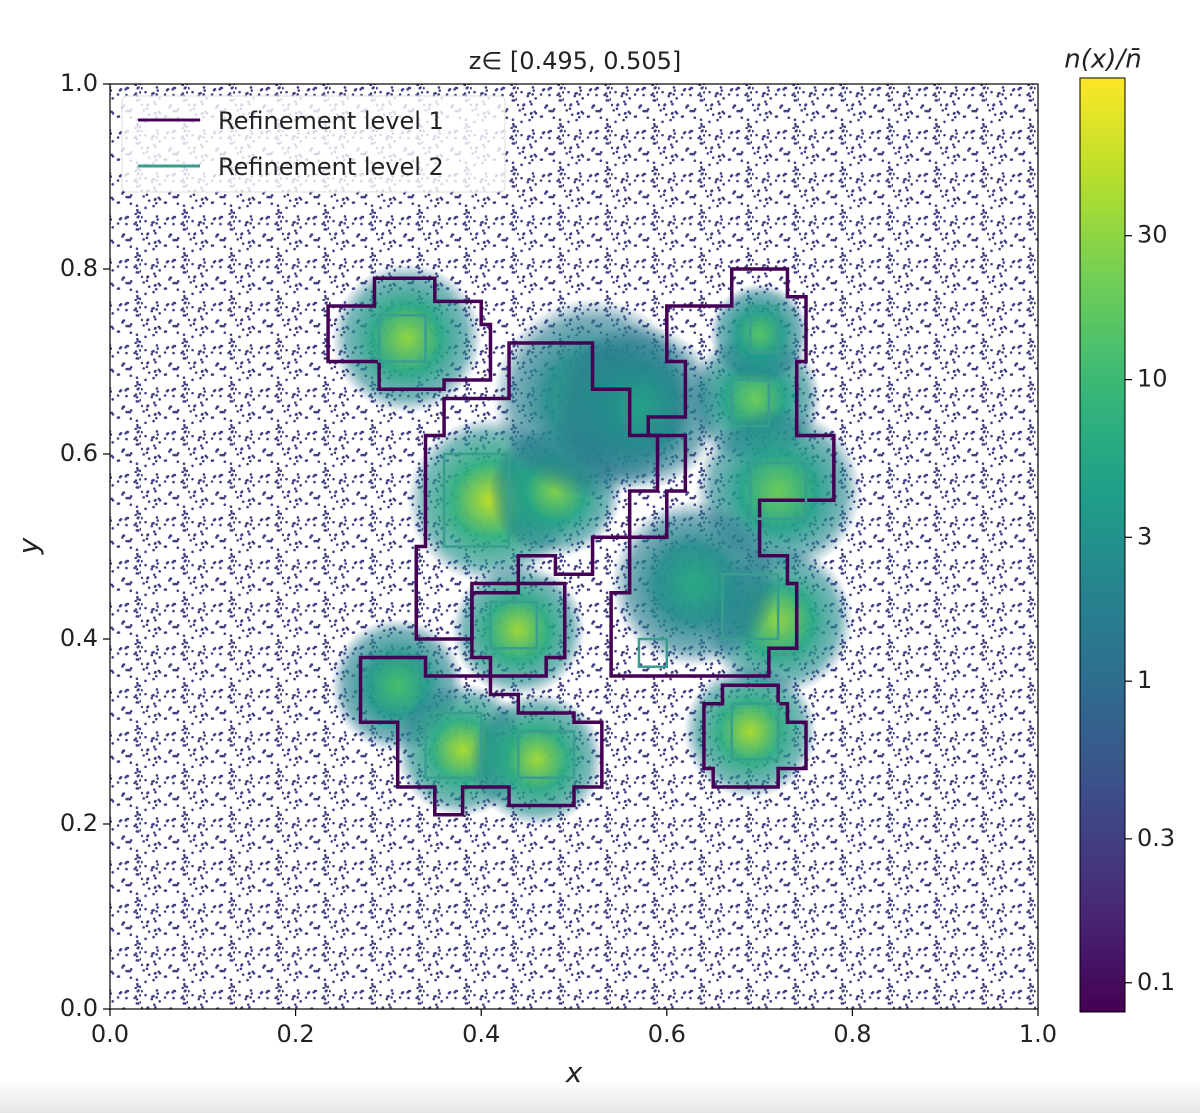 The image size is (1200, 1113). What do you see at coordinates (600, 1096) in the screenshot?
I see `window-edge` at bounding box center [600, 1096].